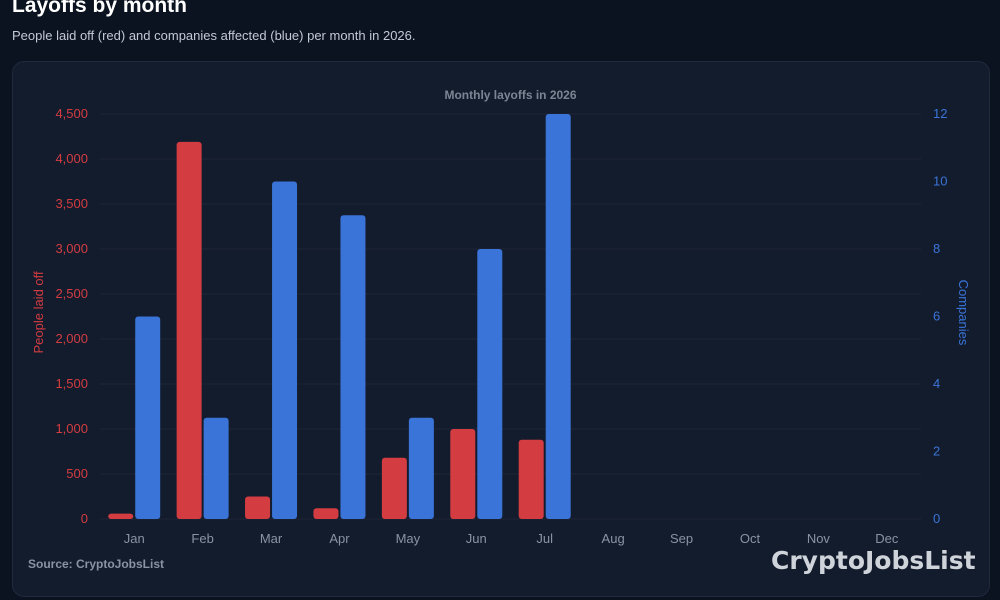 This screenshot has width=1000, height=600. Describe the element at coordinates (936, 316) in the screenshot. I see `y-right-tick-label: 6` at that location.